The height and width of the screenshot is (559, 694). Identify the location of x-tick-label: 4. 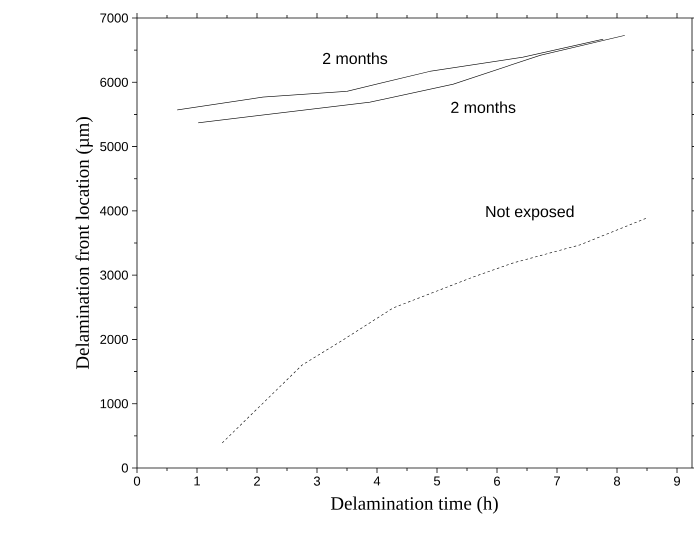
(377, 481).